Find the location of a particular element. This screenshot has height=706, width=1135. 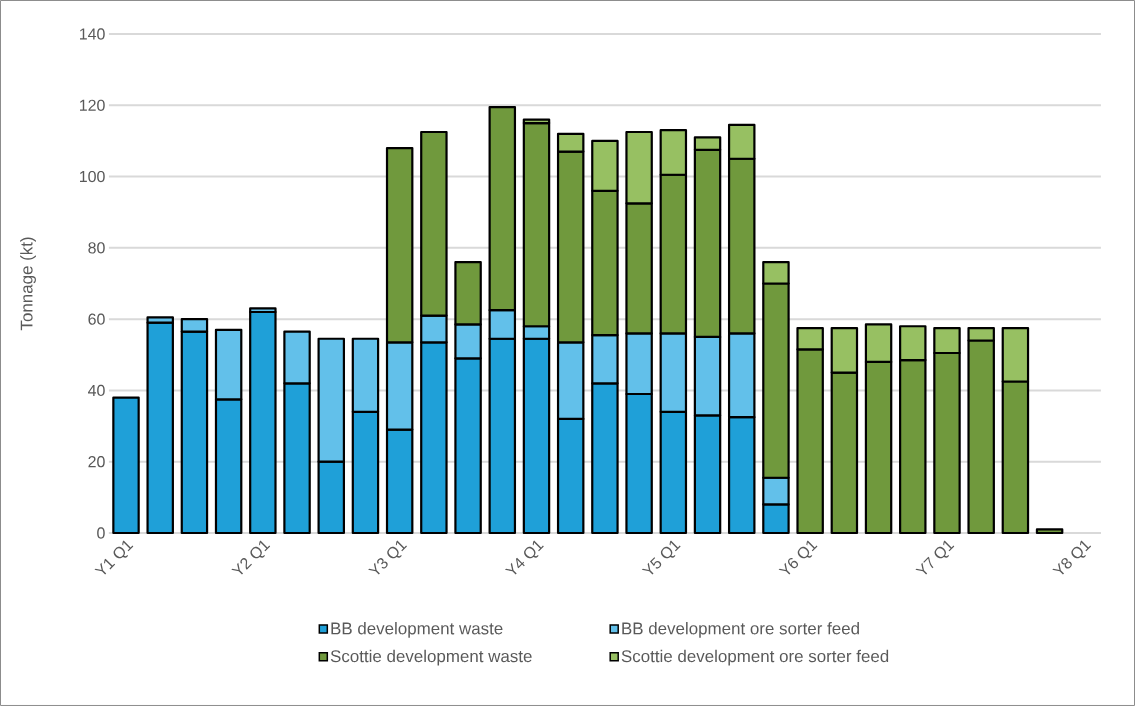

x-tick-label: Y1 Q1 is located at coordinates (114, 557).